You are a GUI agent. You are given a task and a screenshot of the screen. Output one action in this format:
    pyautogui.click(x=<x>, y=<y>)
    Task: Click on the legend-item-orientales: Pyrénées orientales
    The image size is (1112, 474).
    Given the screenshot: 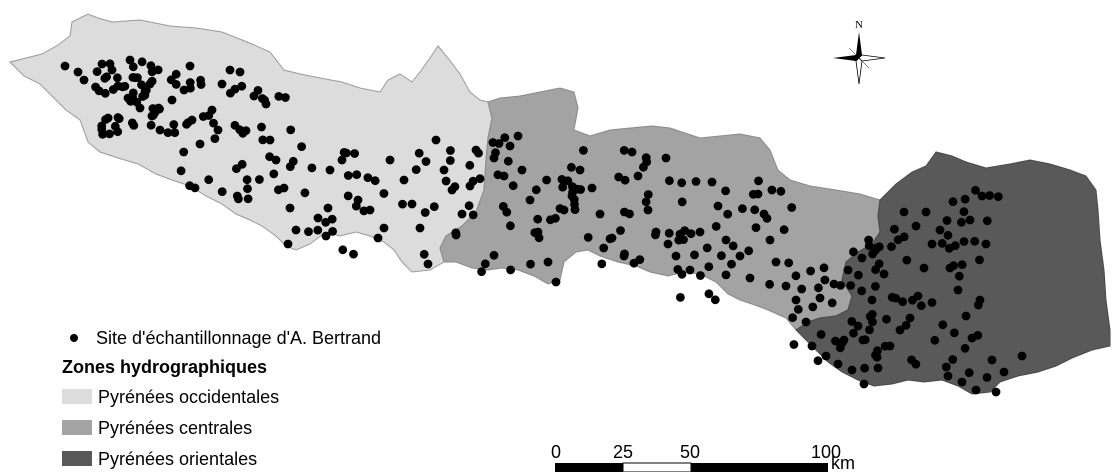 What is the action you would take?
    pyautogui.click(x=221, y=458)
    